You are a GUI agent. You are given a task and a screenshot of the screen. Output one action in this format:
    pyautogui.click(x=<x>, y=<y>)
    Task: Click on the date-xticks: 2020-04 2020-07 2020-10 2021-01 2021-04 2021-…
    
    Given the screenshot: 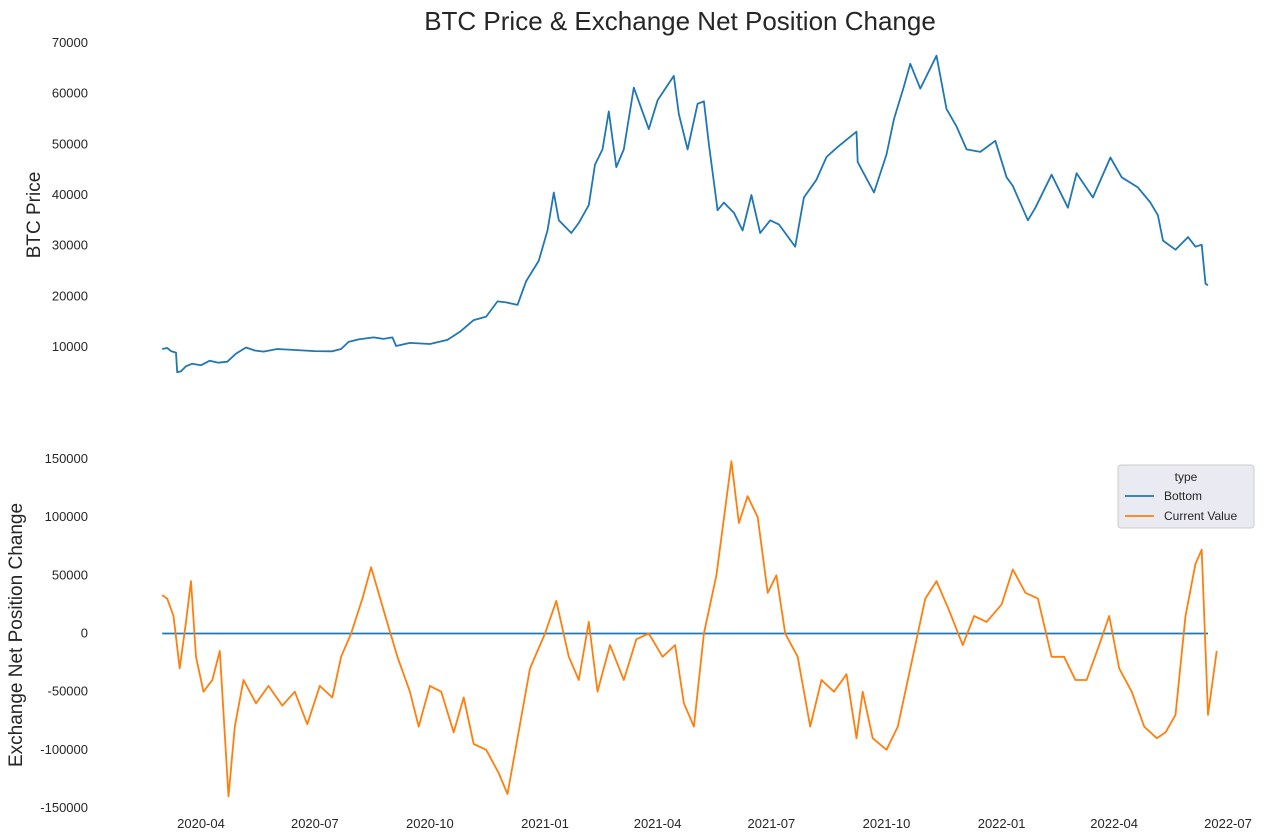 What is the action you would take?
    pyautogui.click(x=714, y=823)
    